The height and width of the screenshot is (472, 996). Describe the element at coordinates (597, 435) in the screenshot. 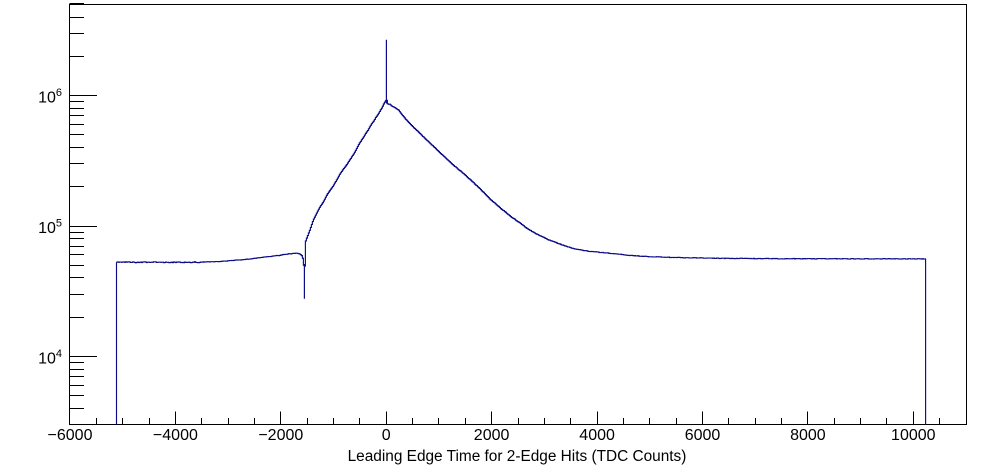

I see `svg-text: 4000` at that location.